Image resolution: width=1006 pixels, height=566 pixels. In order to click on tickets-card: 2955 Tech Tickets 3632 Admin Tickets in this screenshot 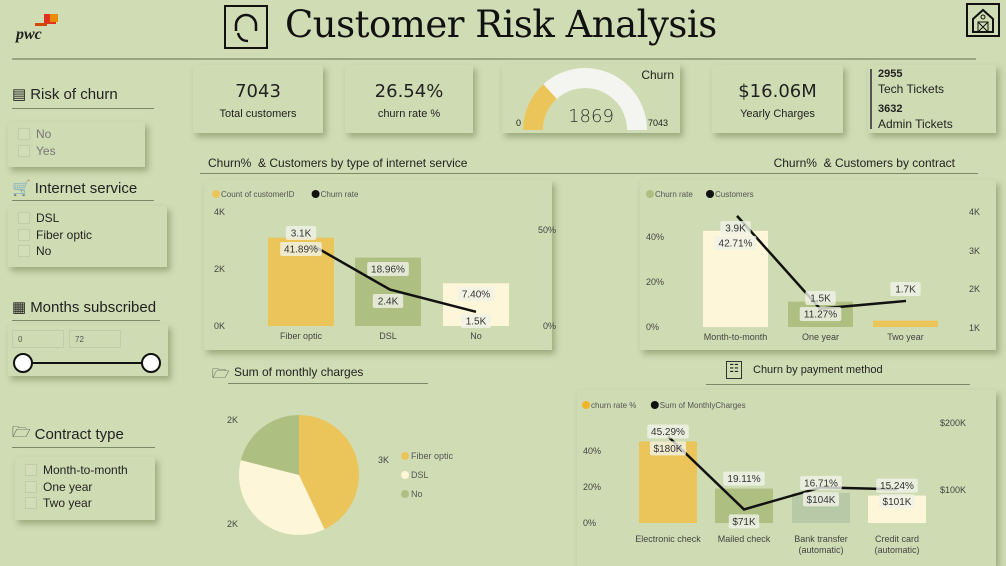, I will do `click(932, 99)`.